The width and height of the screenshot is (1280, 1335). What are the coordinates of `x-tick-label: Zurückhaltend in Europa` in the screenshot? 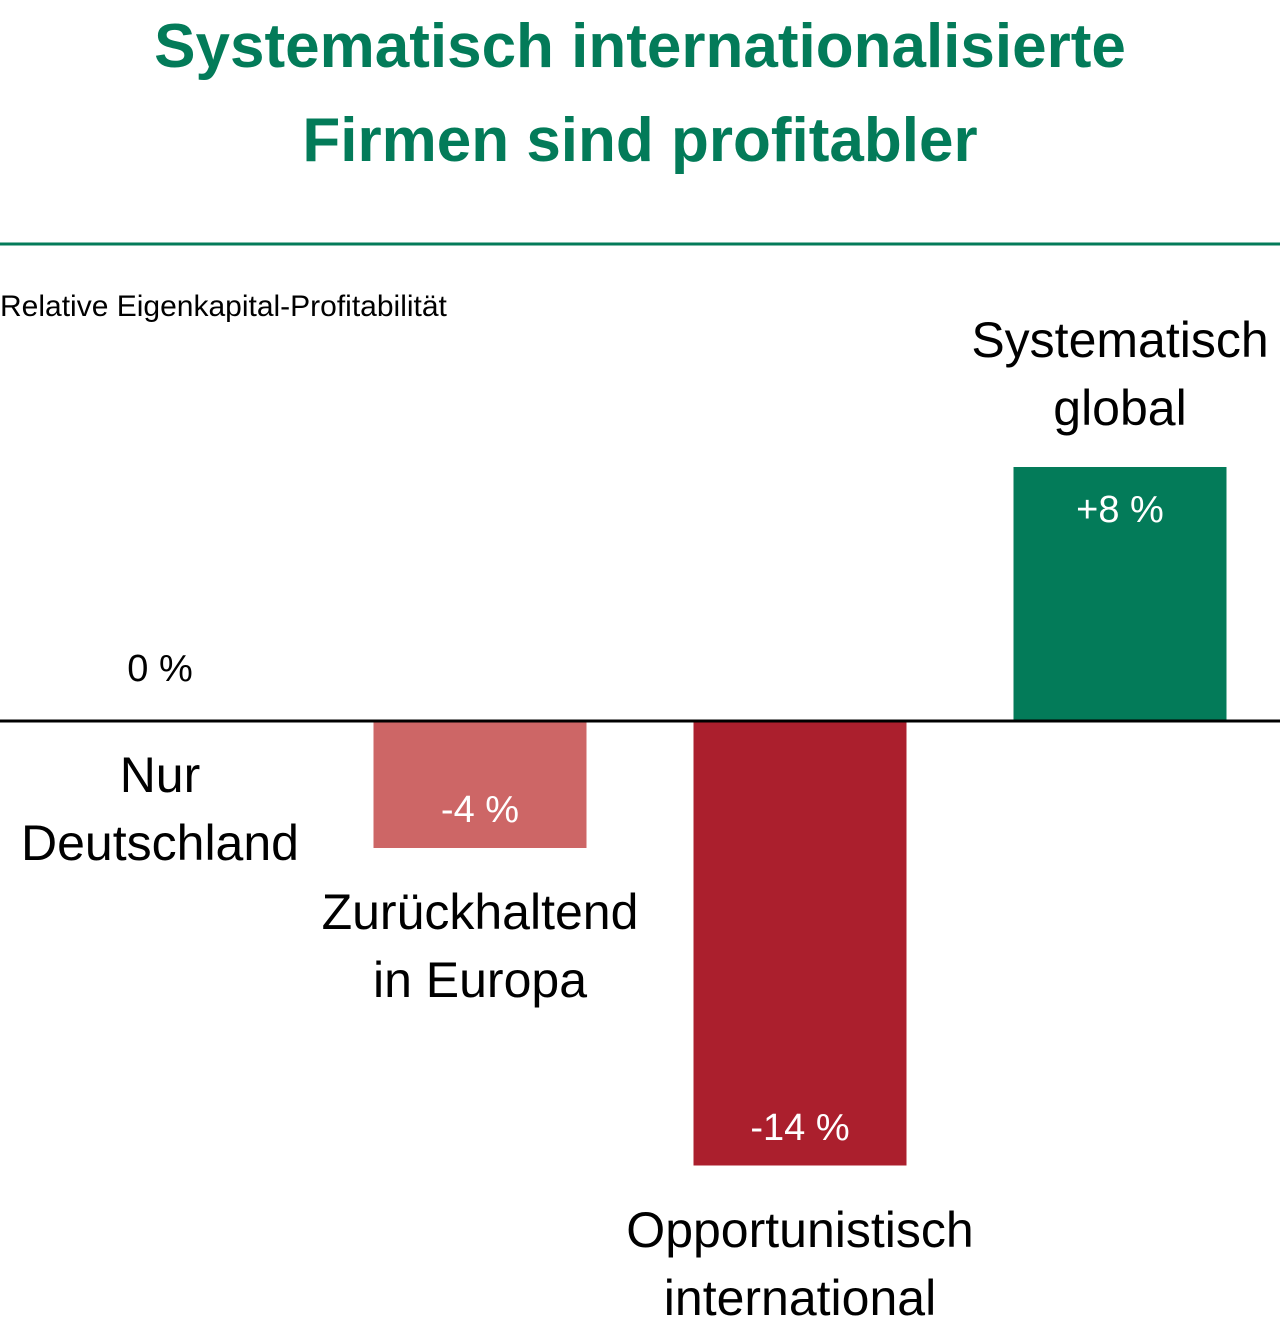 It's located at (480, 946).